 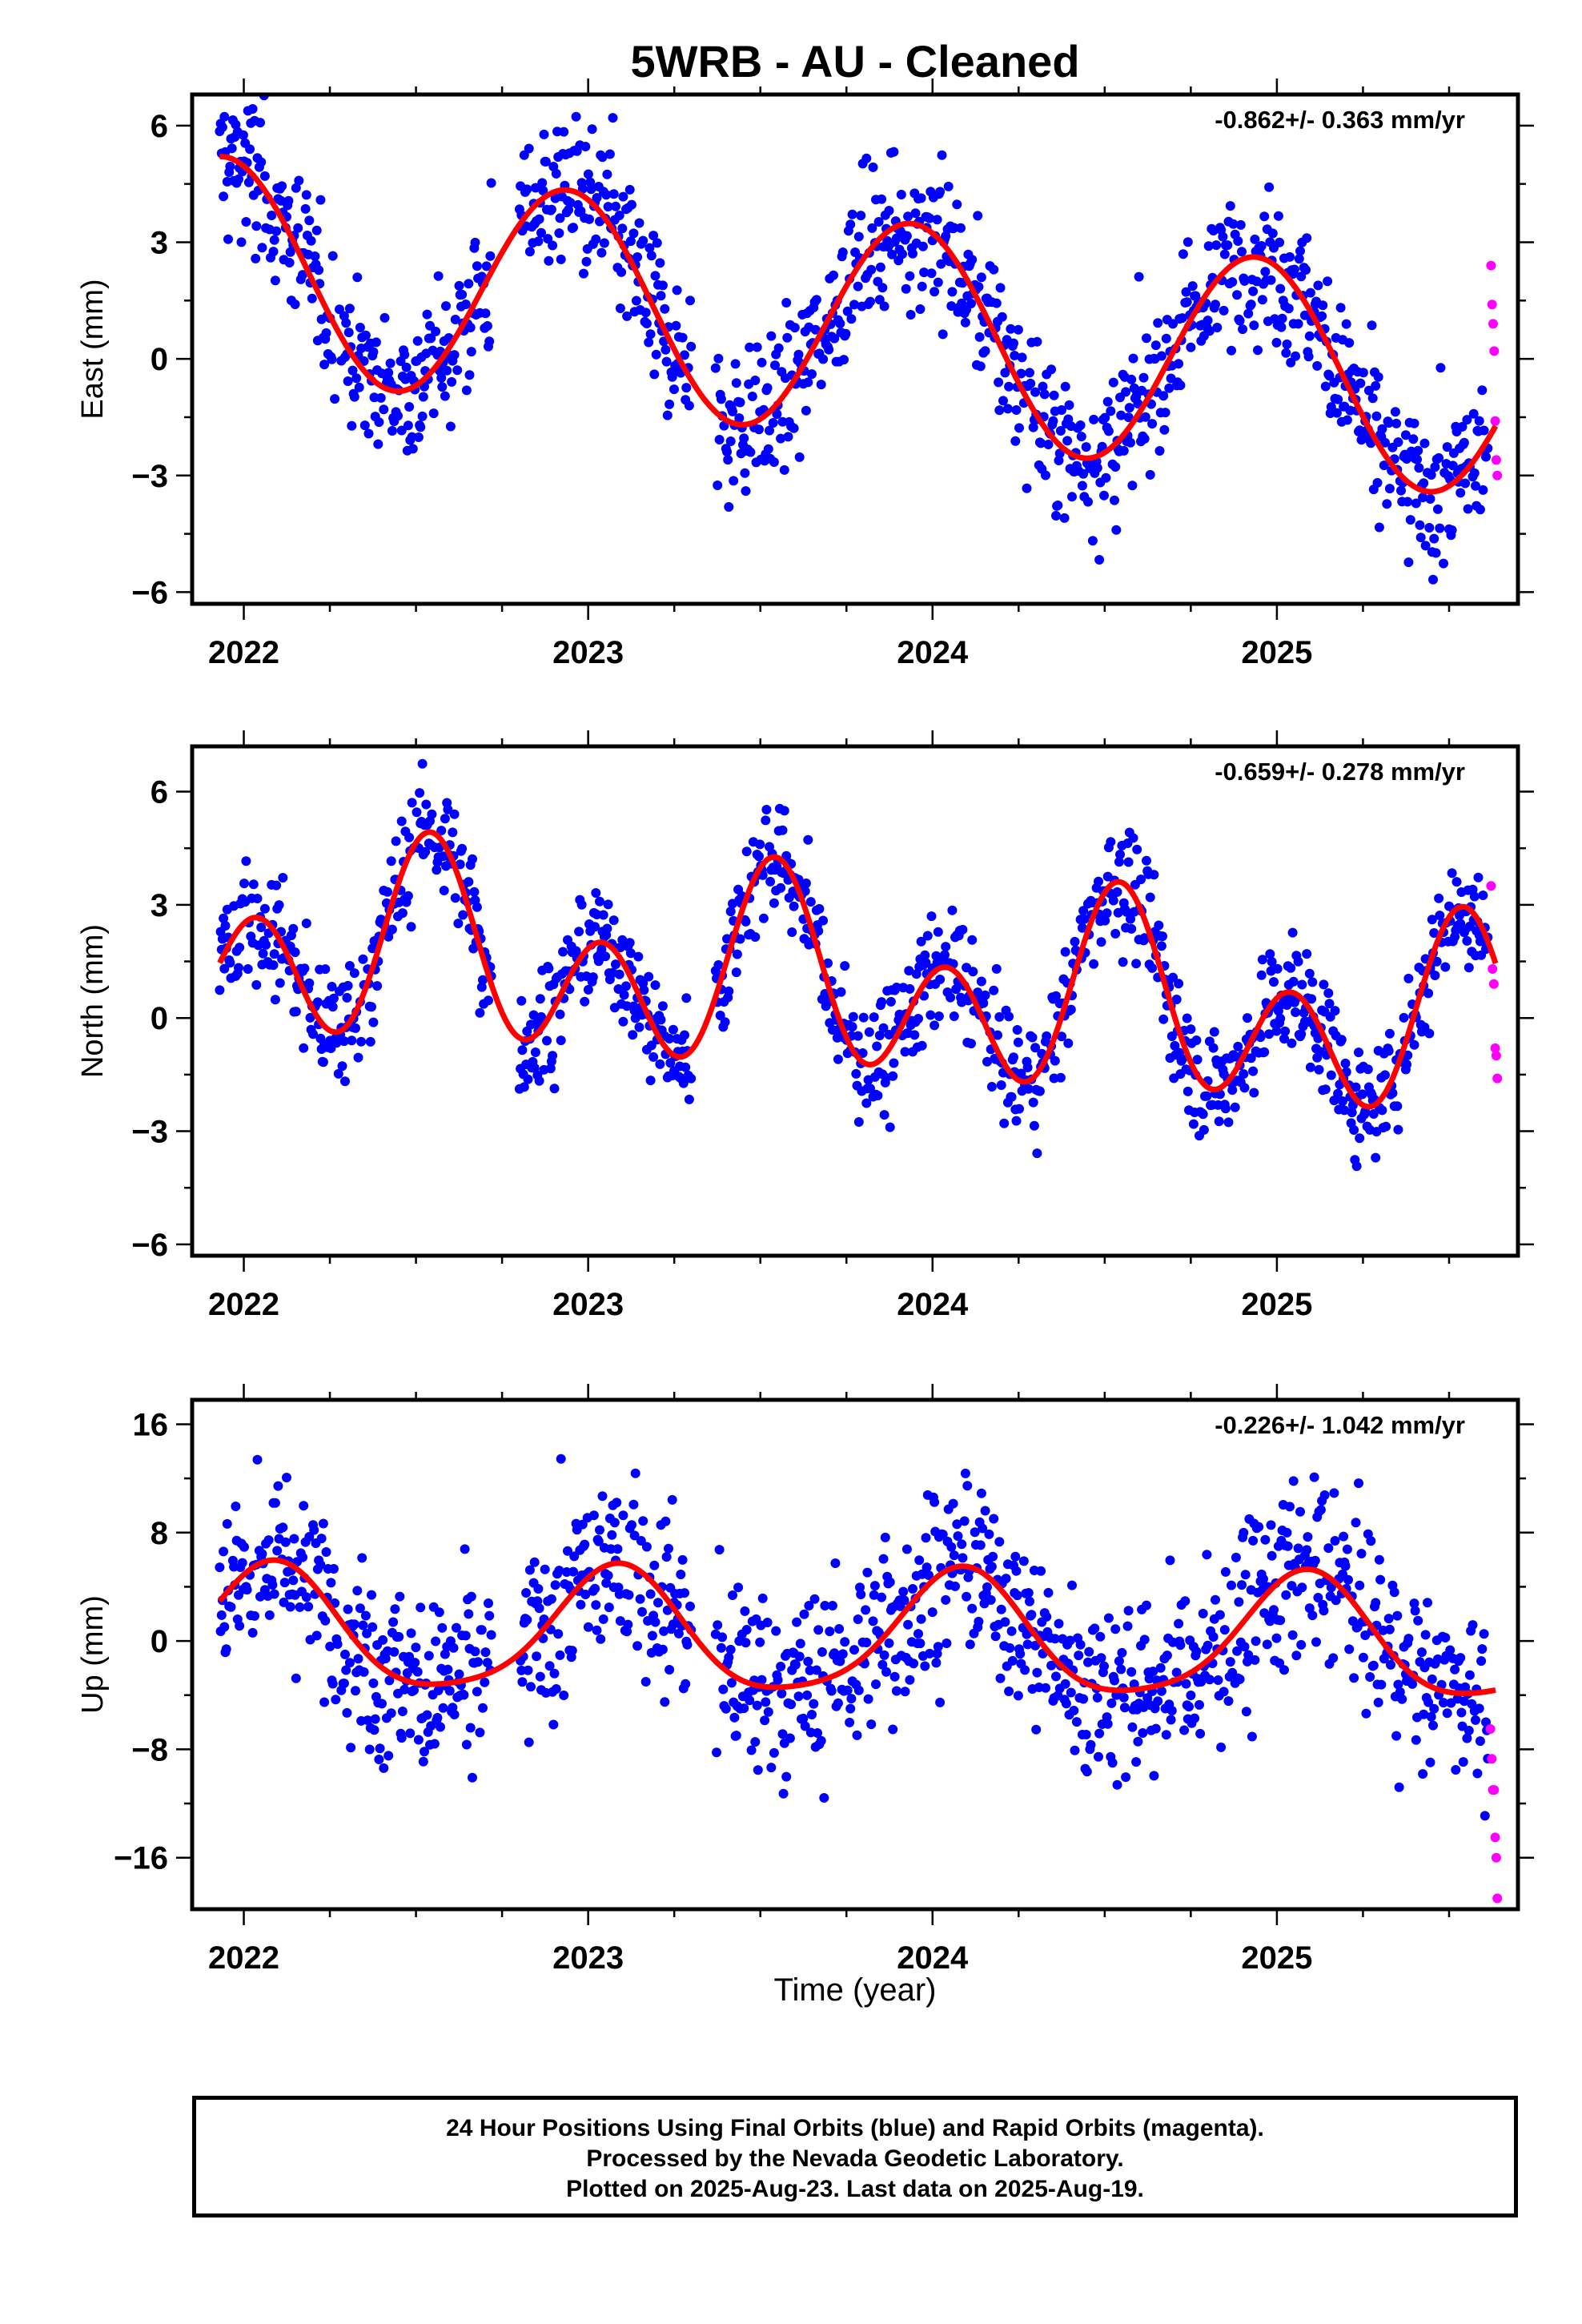 I want to click on y-tick-label: 6, so click(x=159, y=792).